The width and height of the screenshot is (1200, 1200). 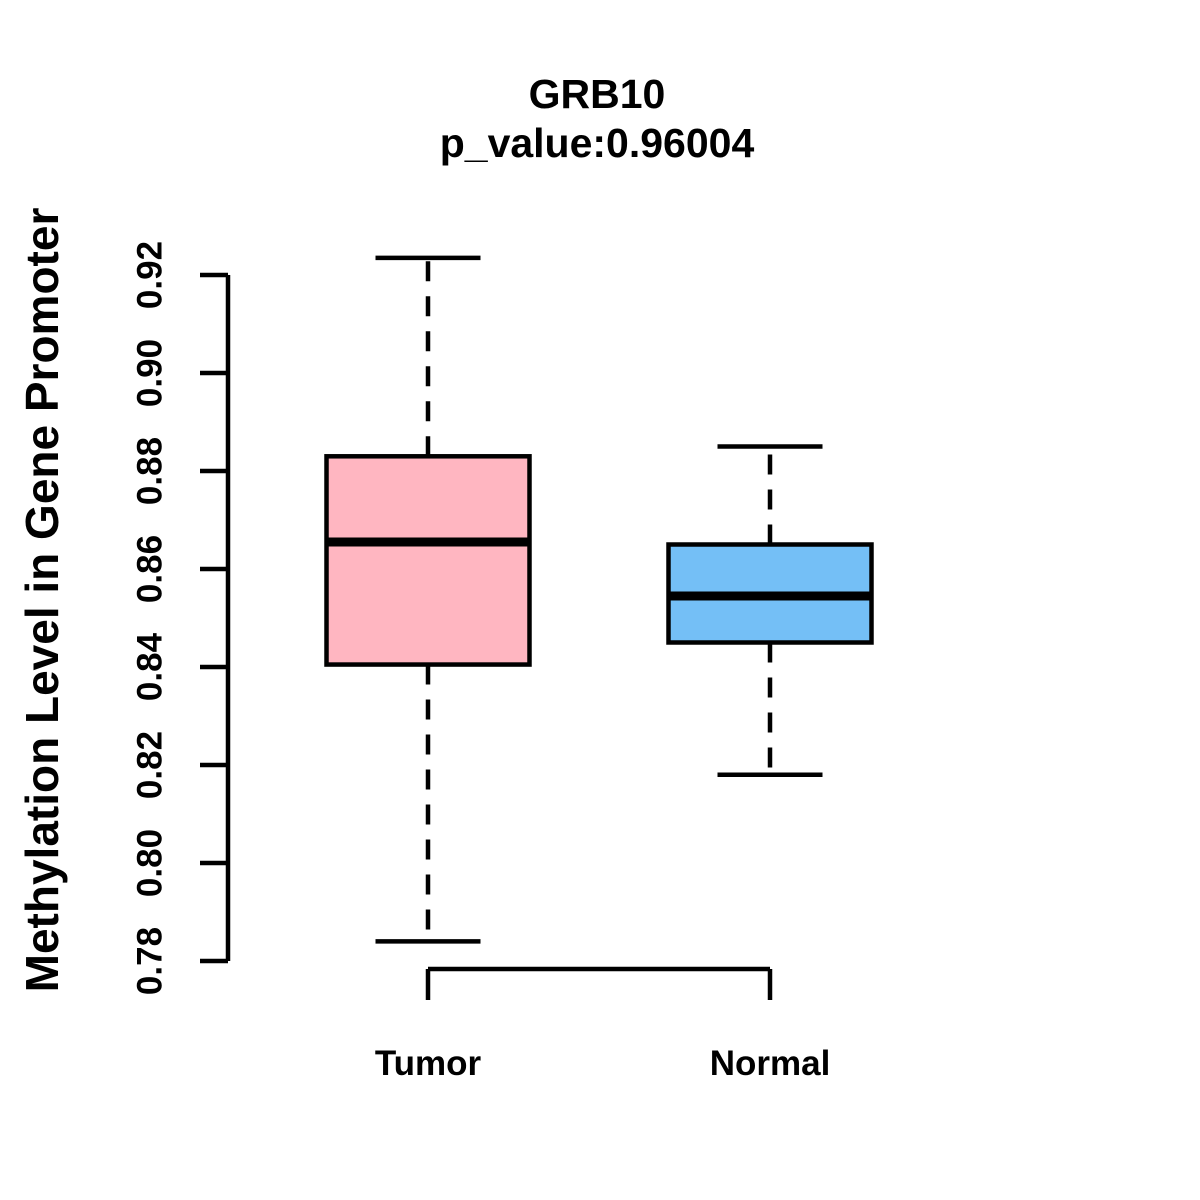 I want to click on chart-title: GRB10, so click(x=597, y=94).